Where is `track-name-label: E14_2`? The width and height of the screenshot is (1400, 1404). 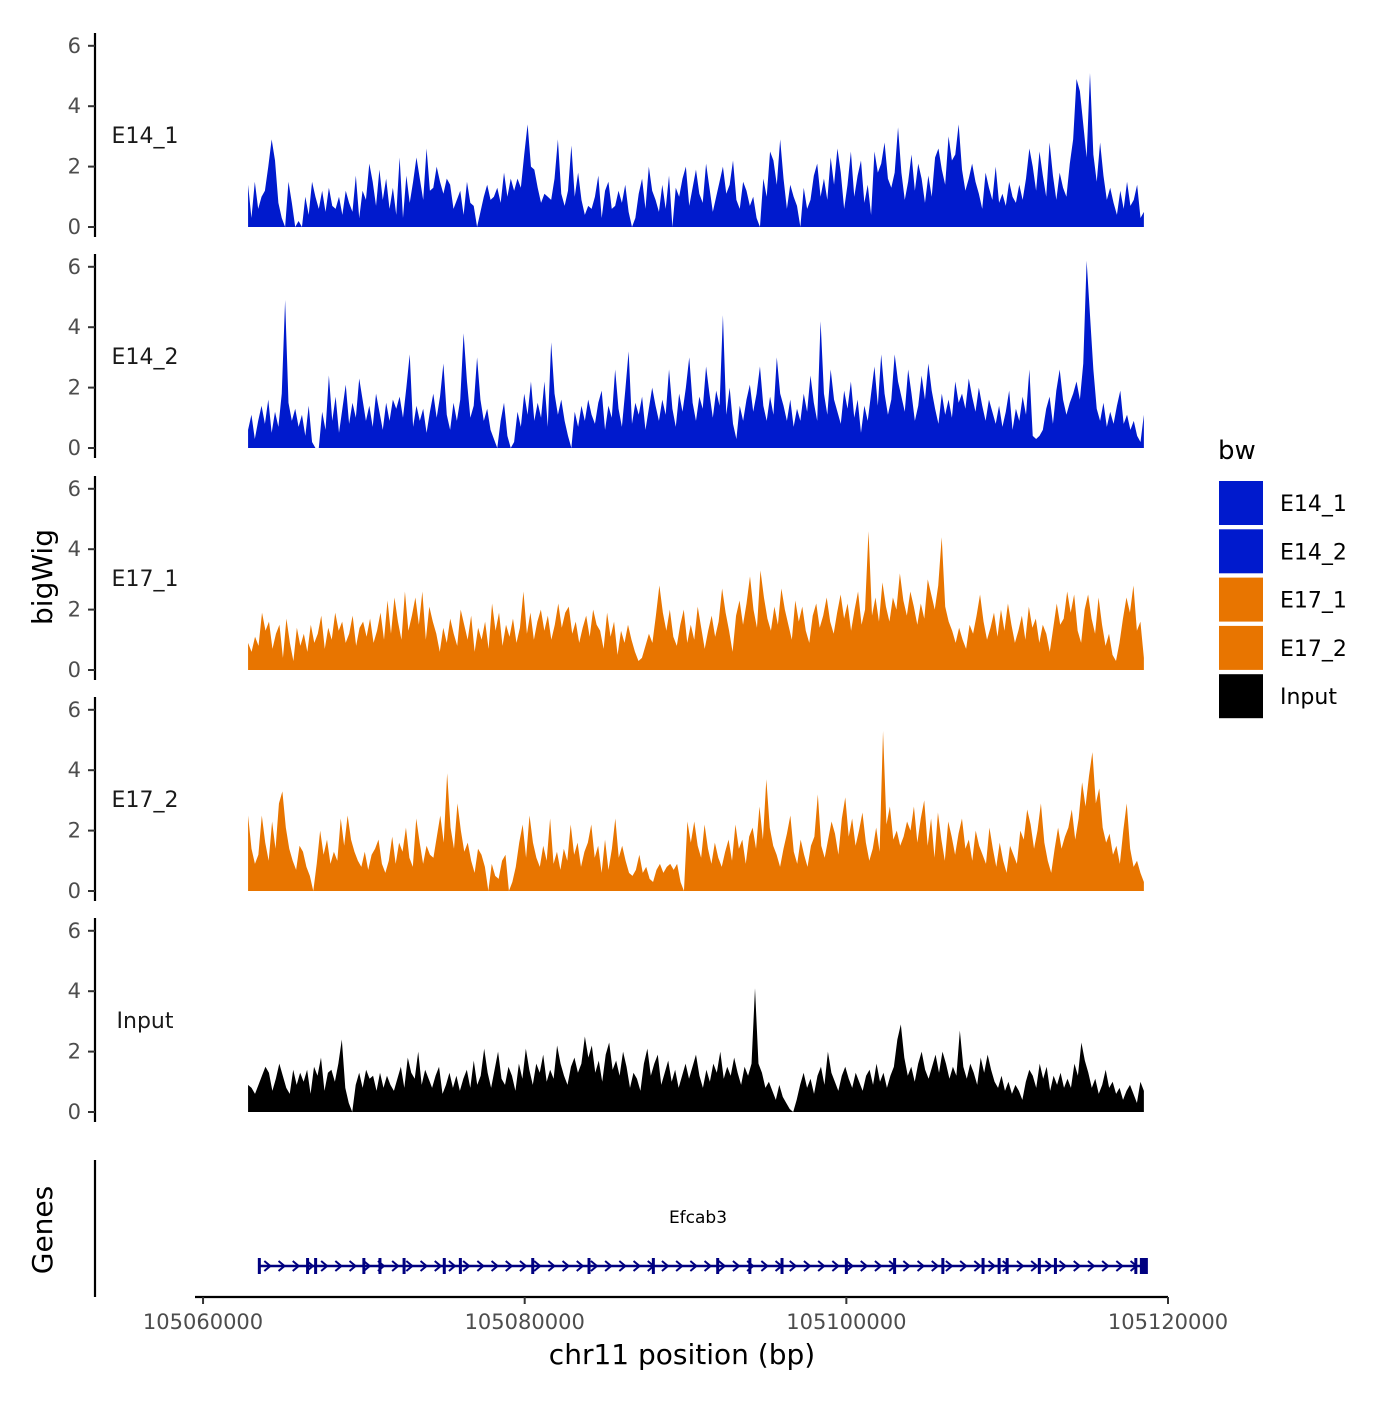 track-name-label: E14_2 is located at coordinates (145, 357).